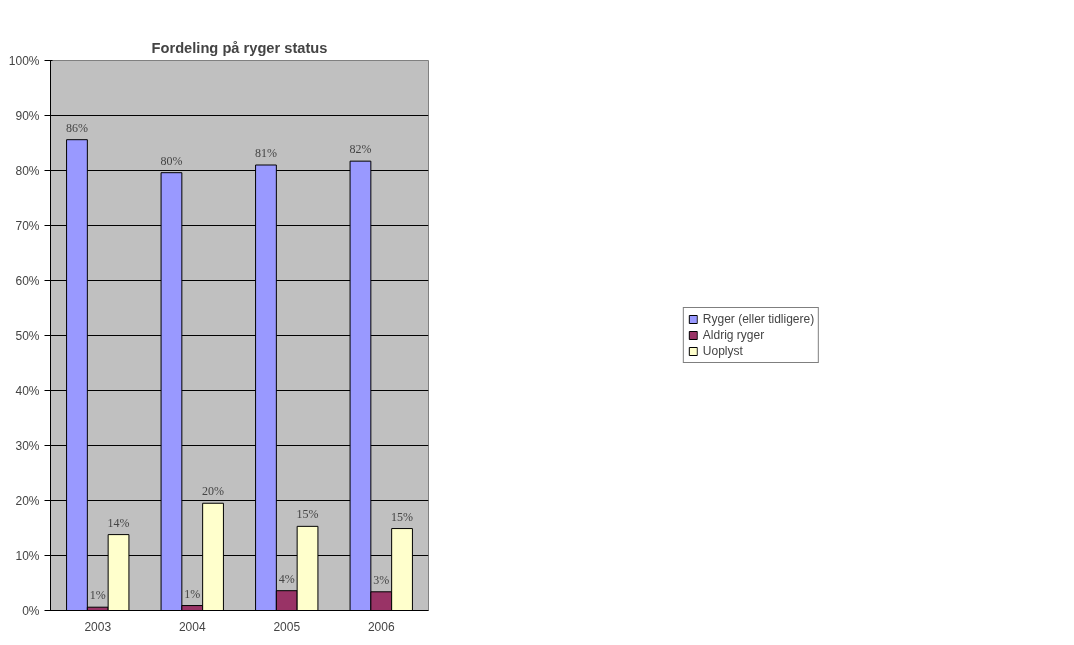  What do you see at coordinates (722, 351) in the screenshot?
I see `legend-label: Uoplyst` at bounding box center [722, 351].